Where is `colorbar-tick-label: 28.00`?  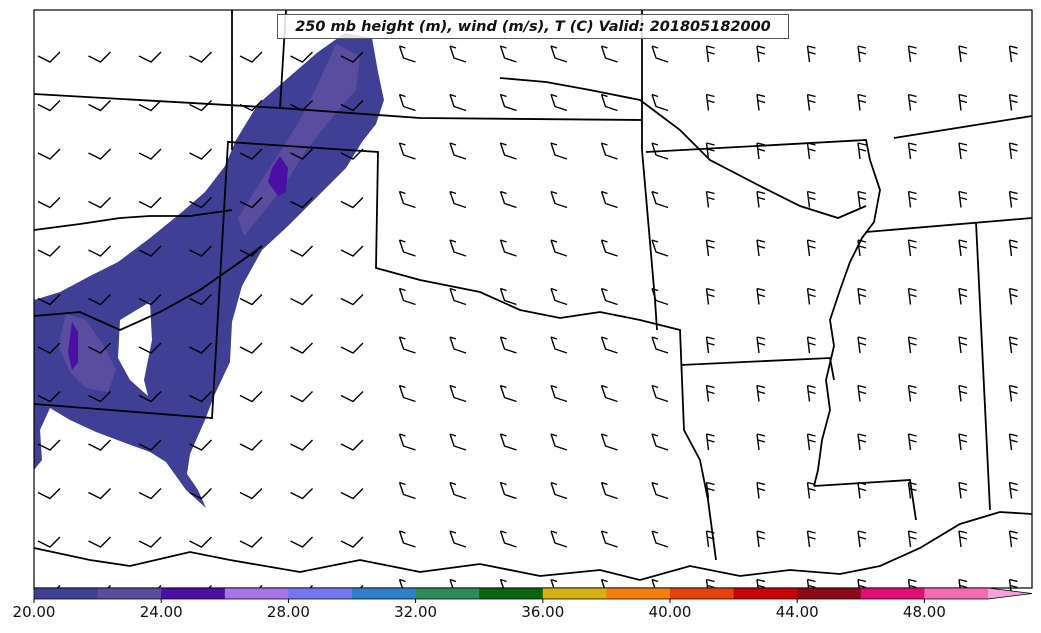
colorbar-tick-label: 28.00 is located at coordinates (288, 612).